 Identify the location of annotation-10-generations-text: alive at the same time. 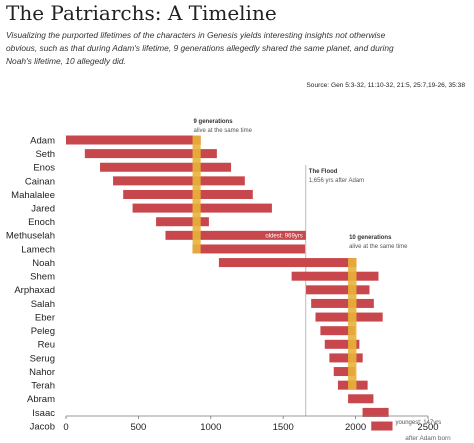
(378, 247).